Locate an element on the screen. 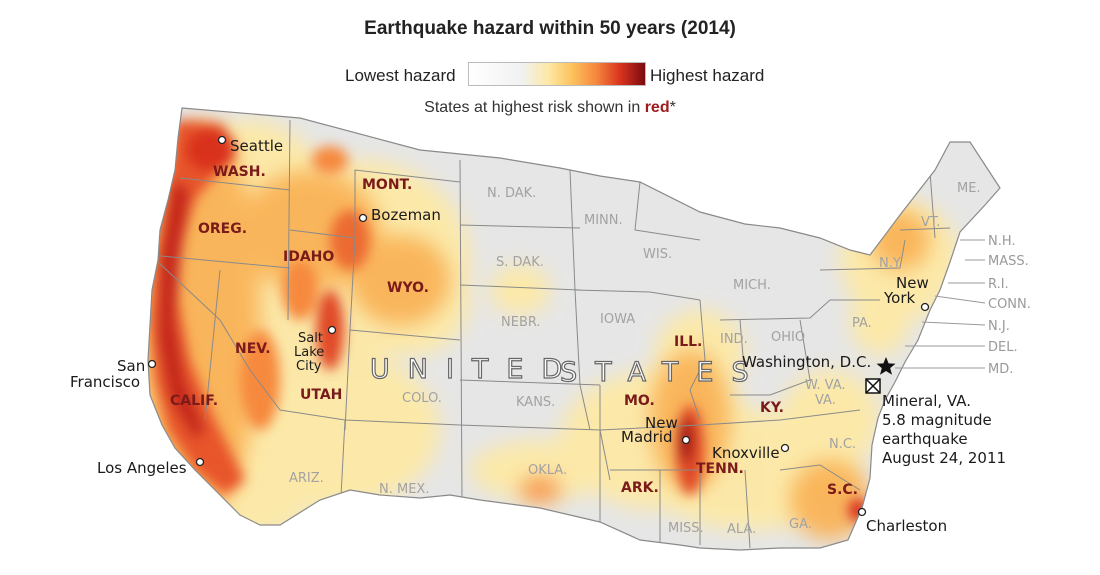 The height and width of the screenshot is (575, 1100). city-marker-bozeman is located at coordinates (363, 218).